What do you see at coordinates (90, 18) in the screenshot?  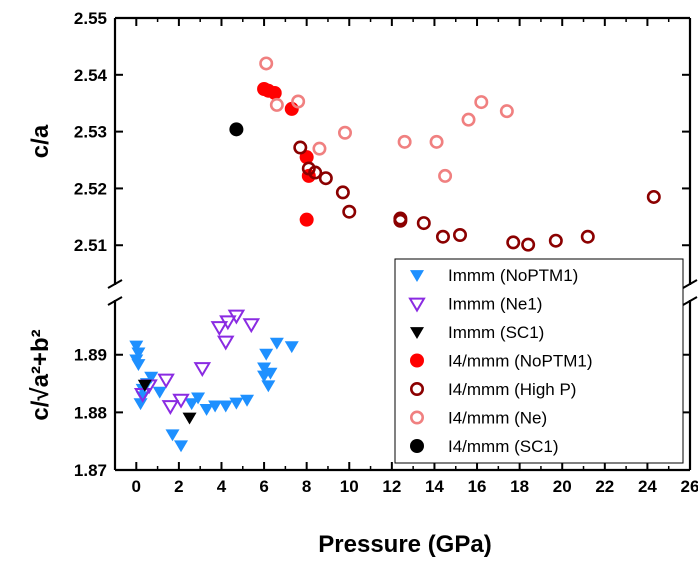 I see `y-tick-label-top-panel: 2.55` at bounding box center [90, 18].